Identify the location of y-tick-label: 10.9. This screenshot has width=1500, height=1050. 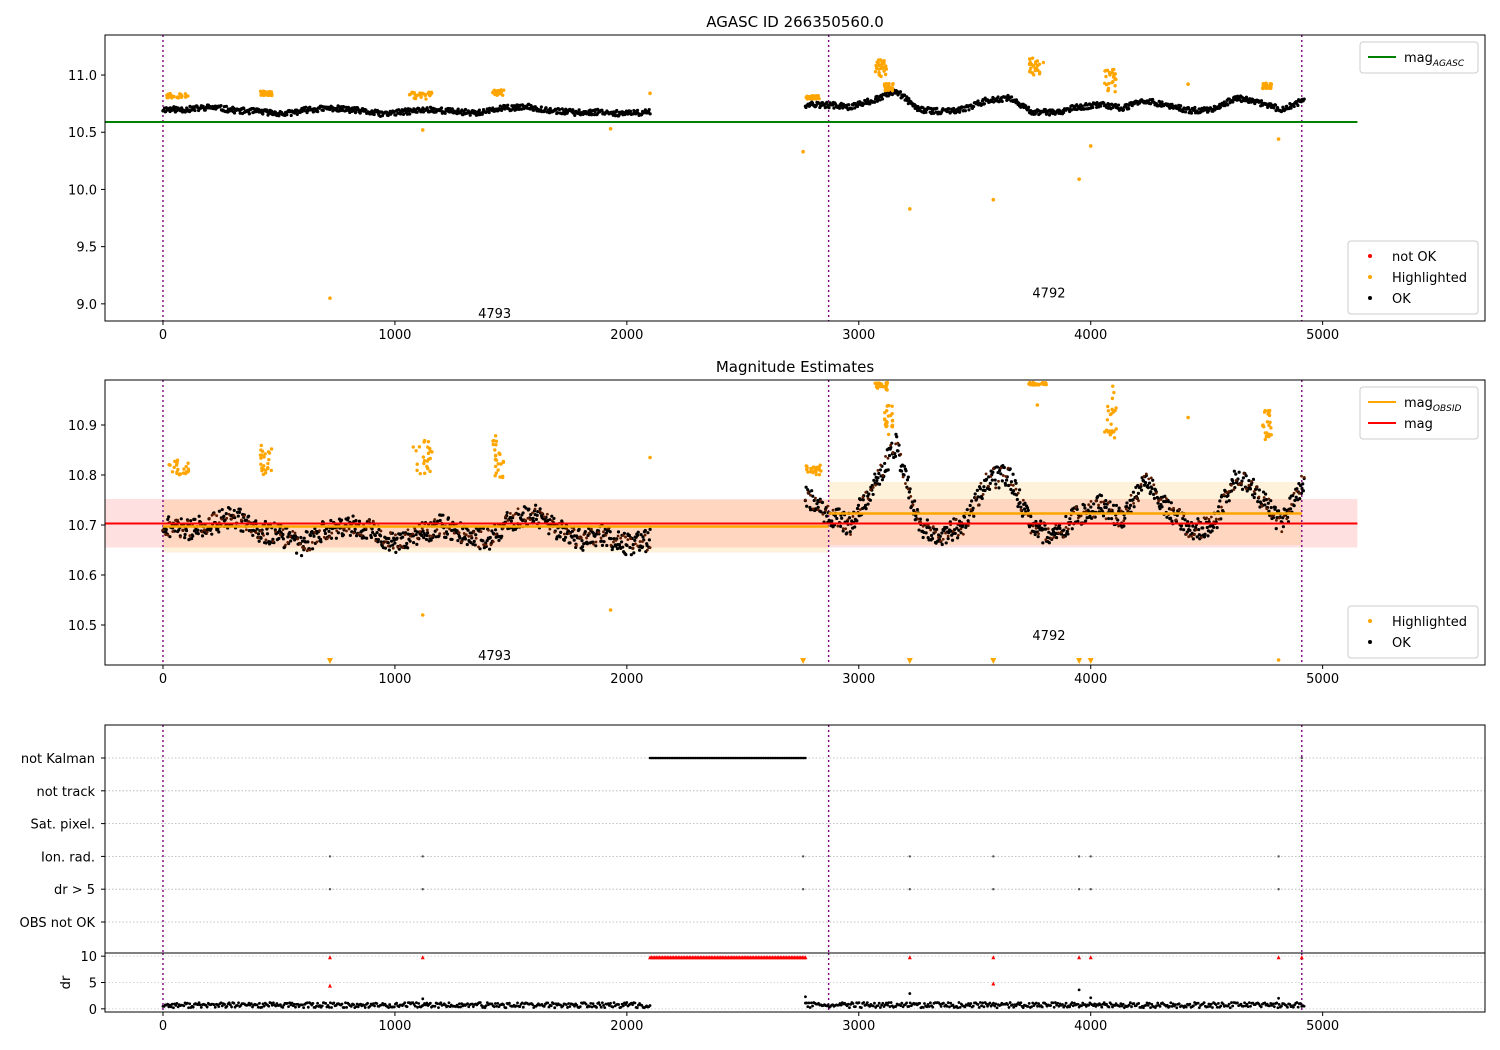
(82, 426).